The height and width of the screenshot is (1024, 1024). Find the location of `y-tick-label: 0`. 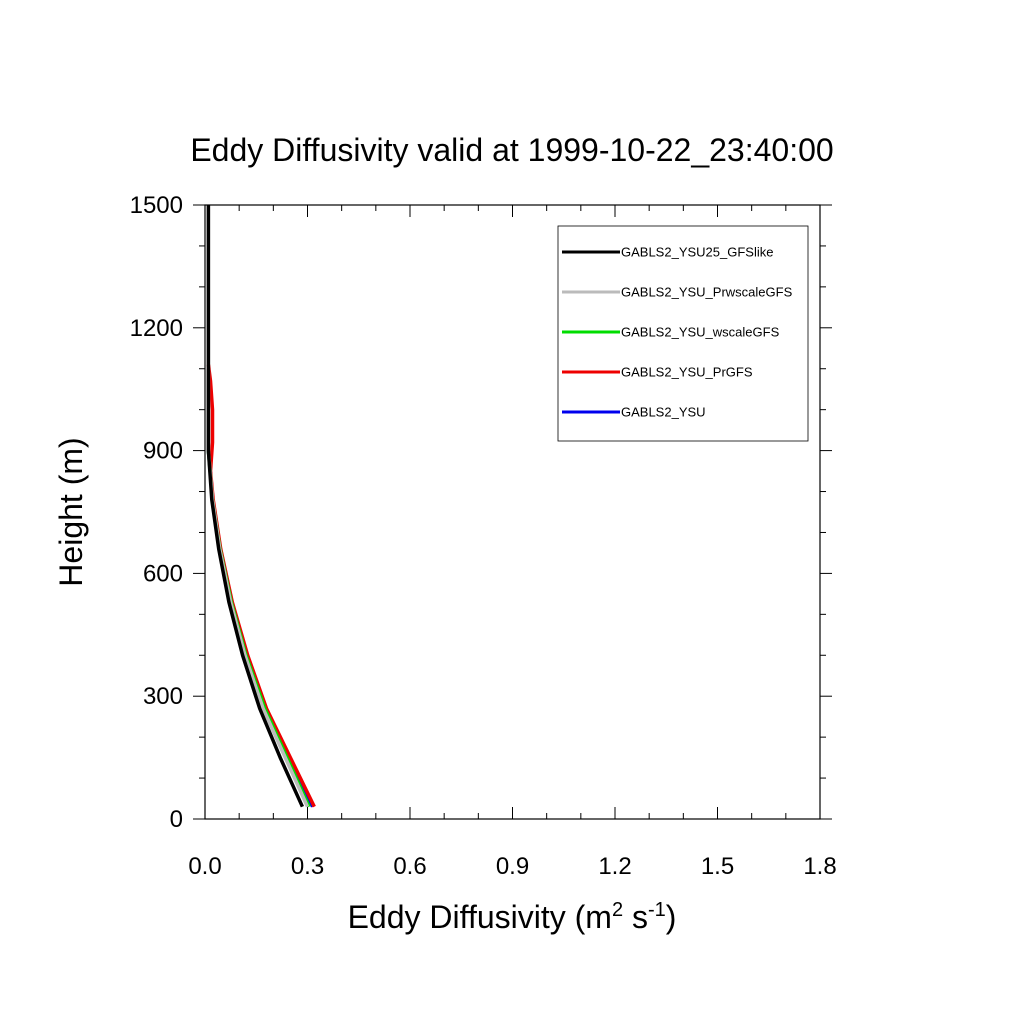

y-tick-label: 0 is located at coordinates (176, 819).